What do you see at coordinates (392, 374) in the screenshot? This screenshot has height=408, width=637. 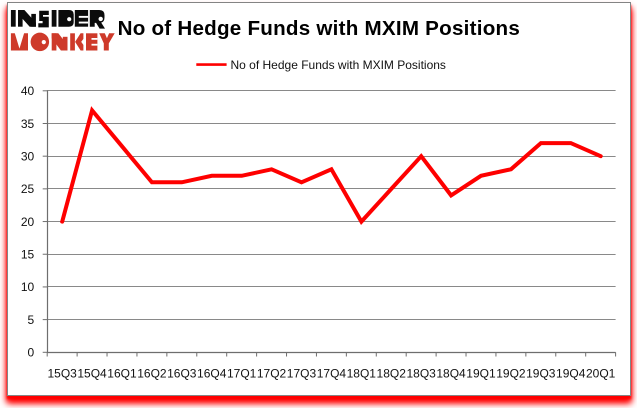 I see `svg-text: 18Q2` at bounding box center [392, 374].